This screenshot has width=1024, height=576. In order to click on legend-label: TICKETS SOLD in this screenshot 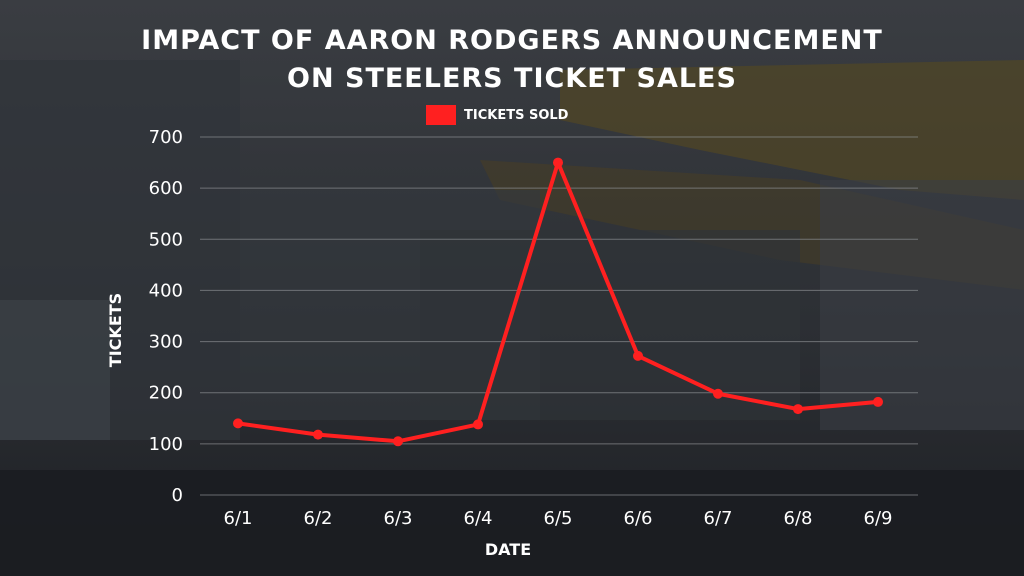, I will do `click(516, 115)`.